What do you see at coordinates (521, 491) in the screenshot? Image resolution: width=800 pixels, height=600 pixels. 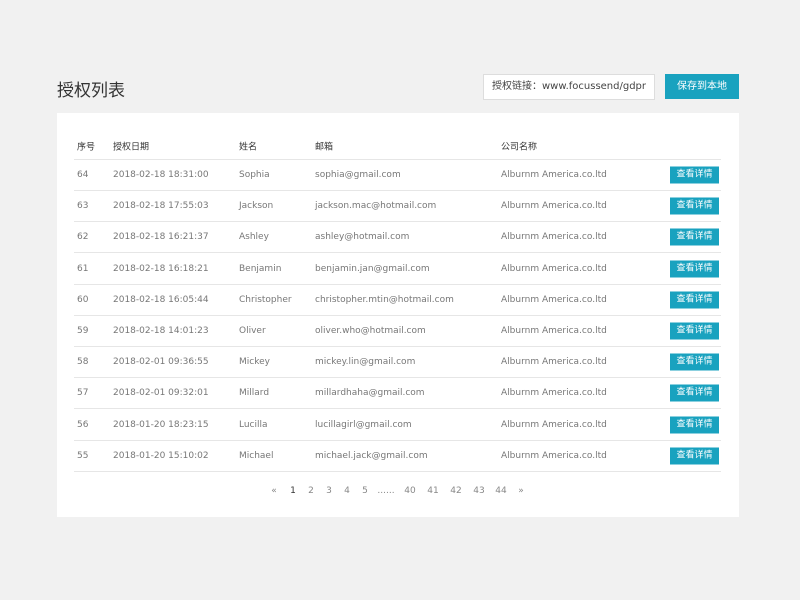 I see `page-link: »` at bounding box center [521, 491].